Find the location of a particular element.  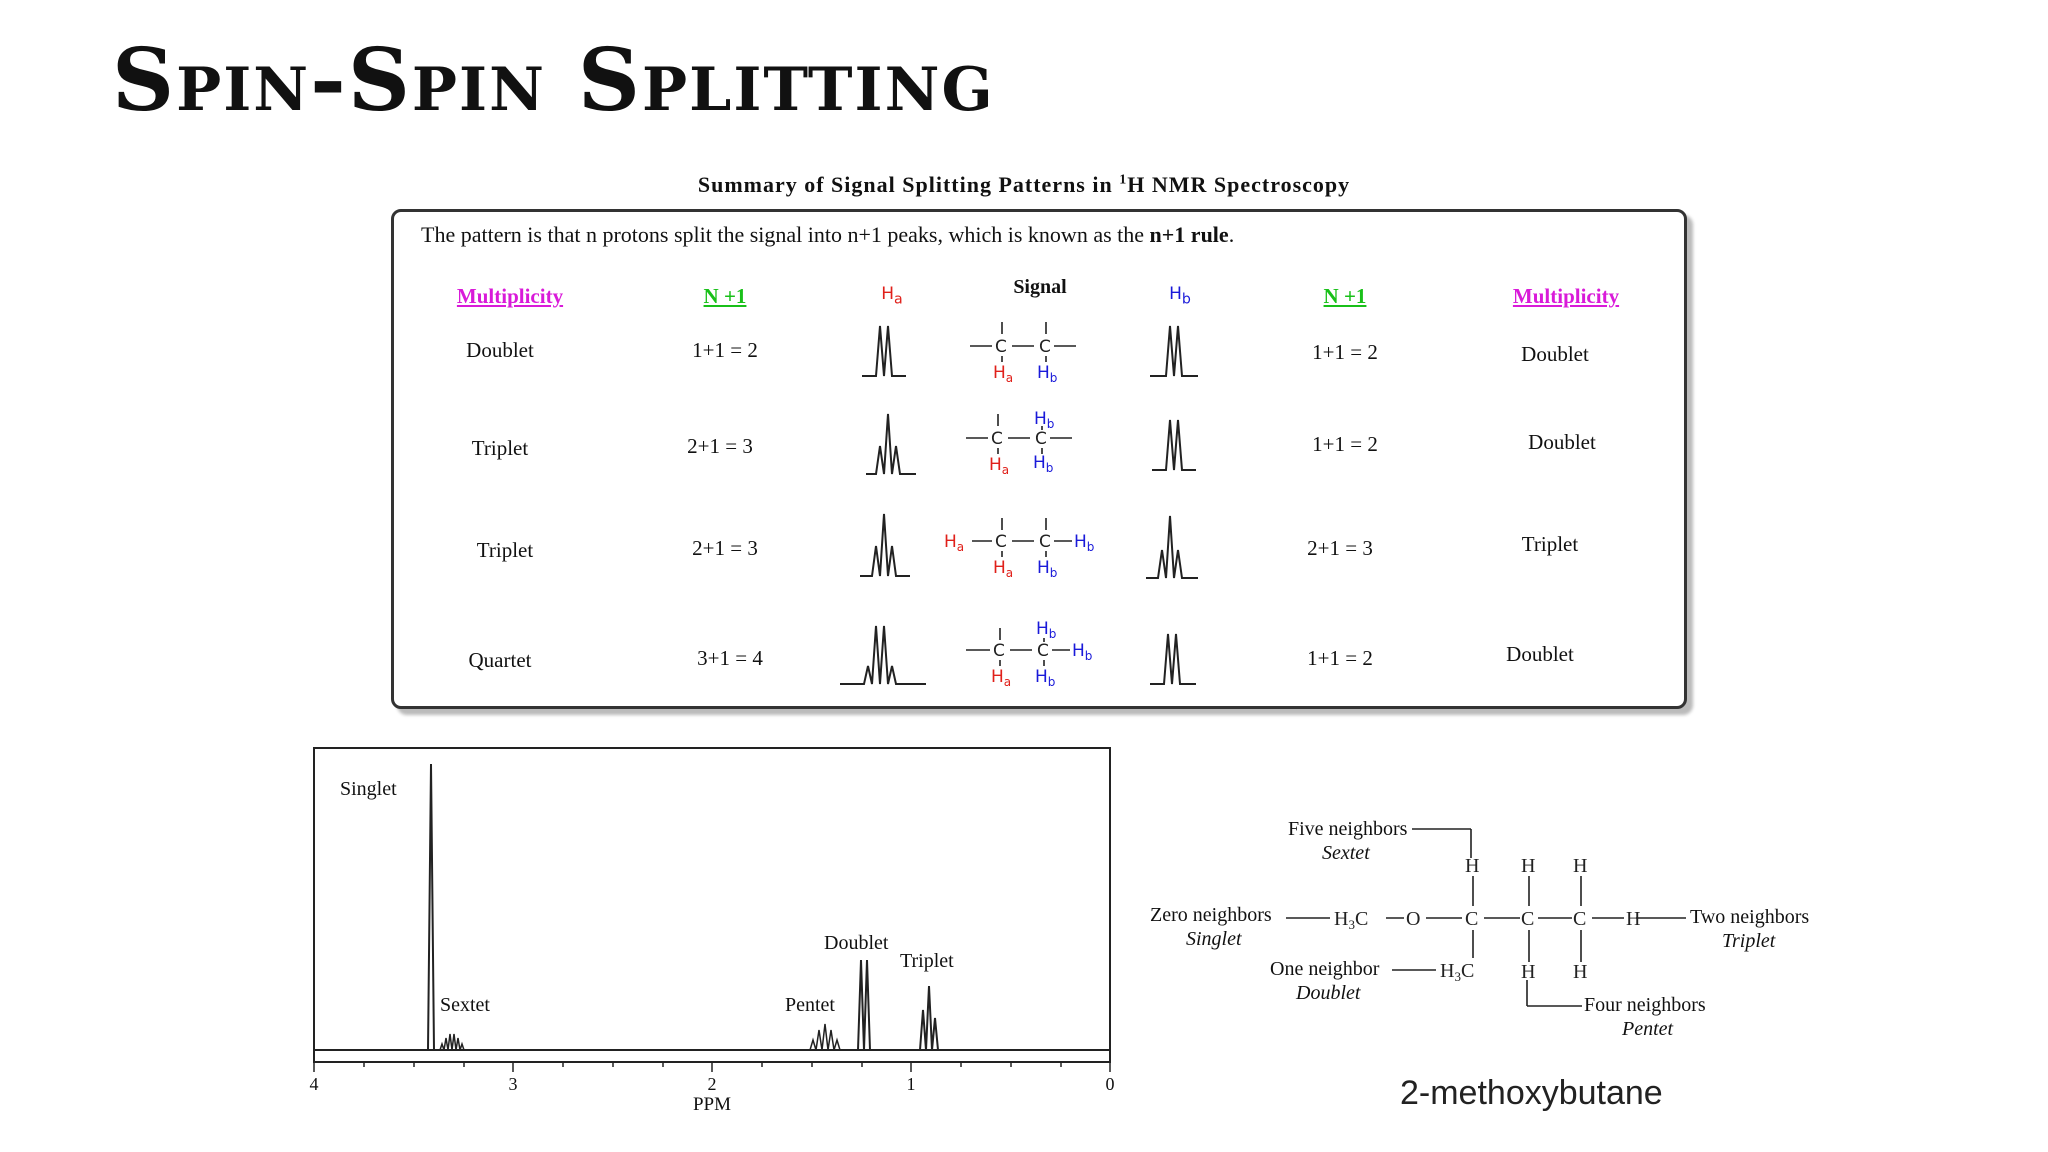

label-singlet: Singlet is located at coordinates (368, 789).